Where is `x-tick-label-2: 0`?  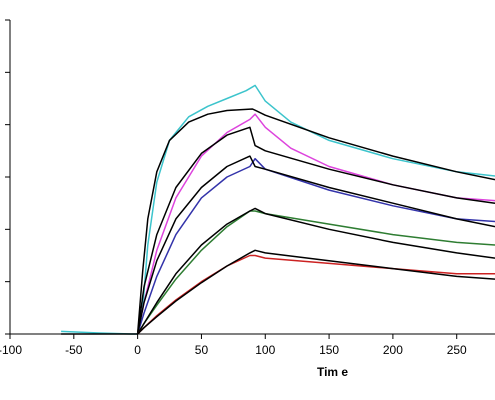 x-tick-label-2: 0 is located at coordinates (137, 350).